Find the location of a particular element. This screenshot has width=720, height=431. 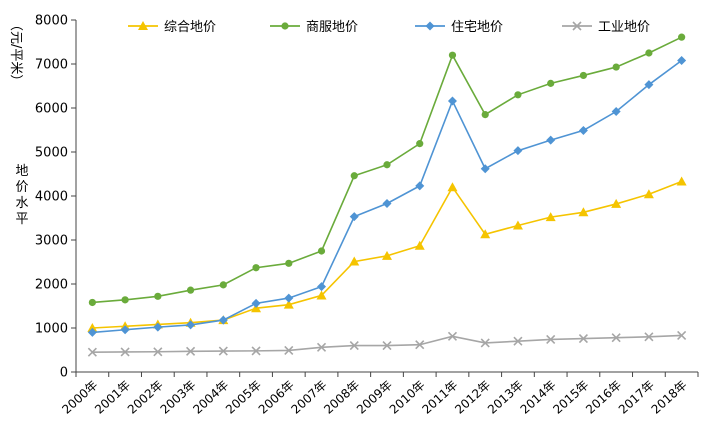

x-tick-label: 2014年 is located at coordinates (538, 397).